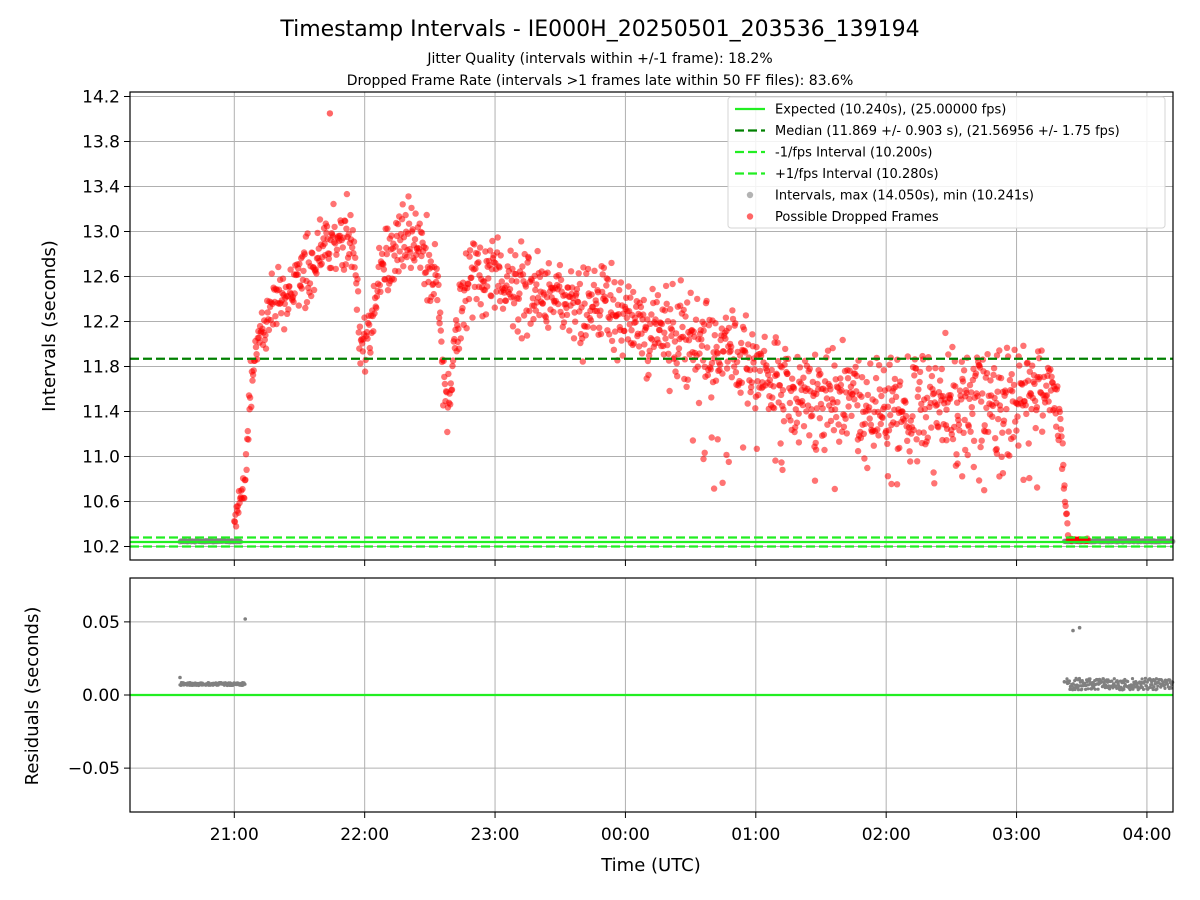  Describe the element at coordinates (330, 113) in the screenshot. I see `max-interval-point` at that location.